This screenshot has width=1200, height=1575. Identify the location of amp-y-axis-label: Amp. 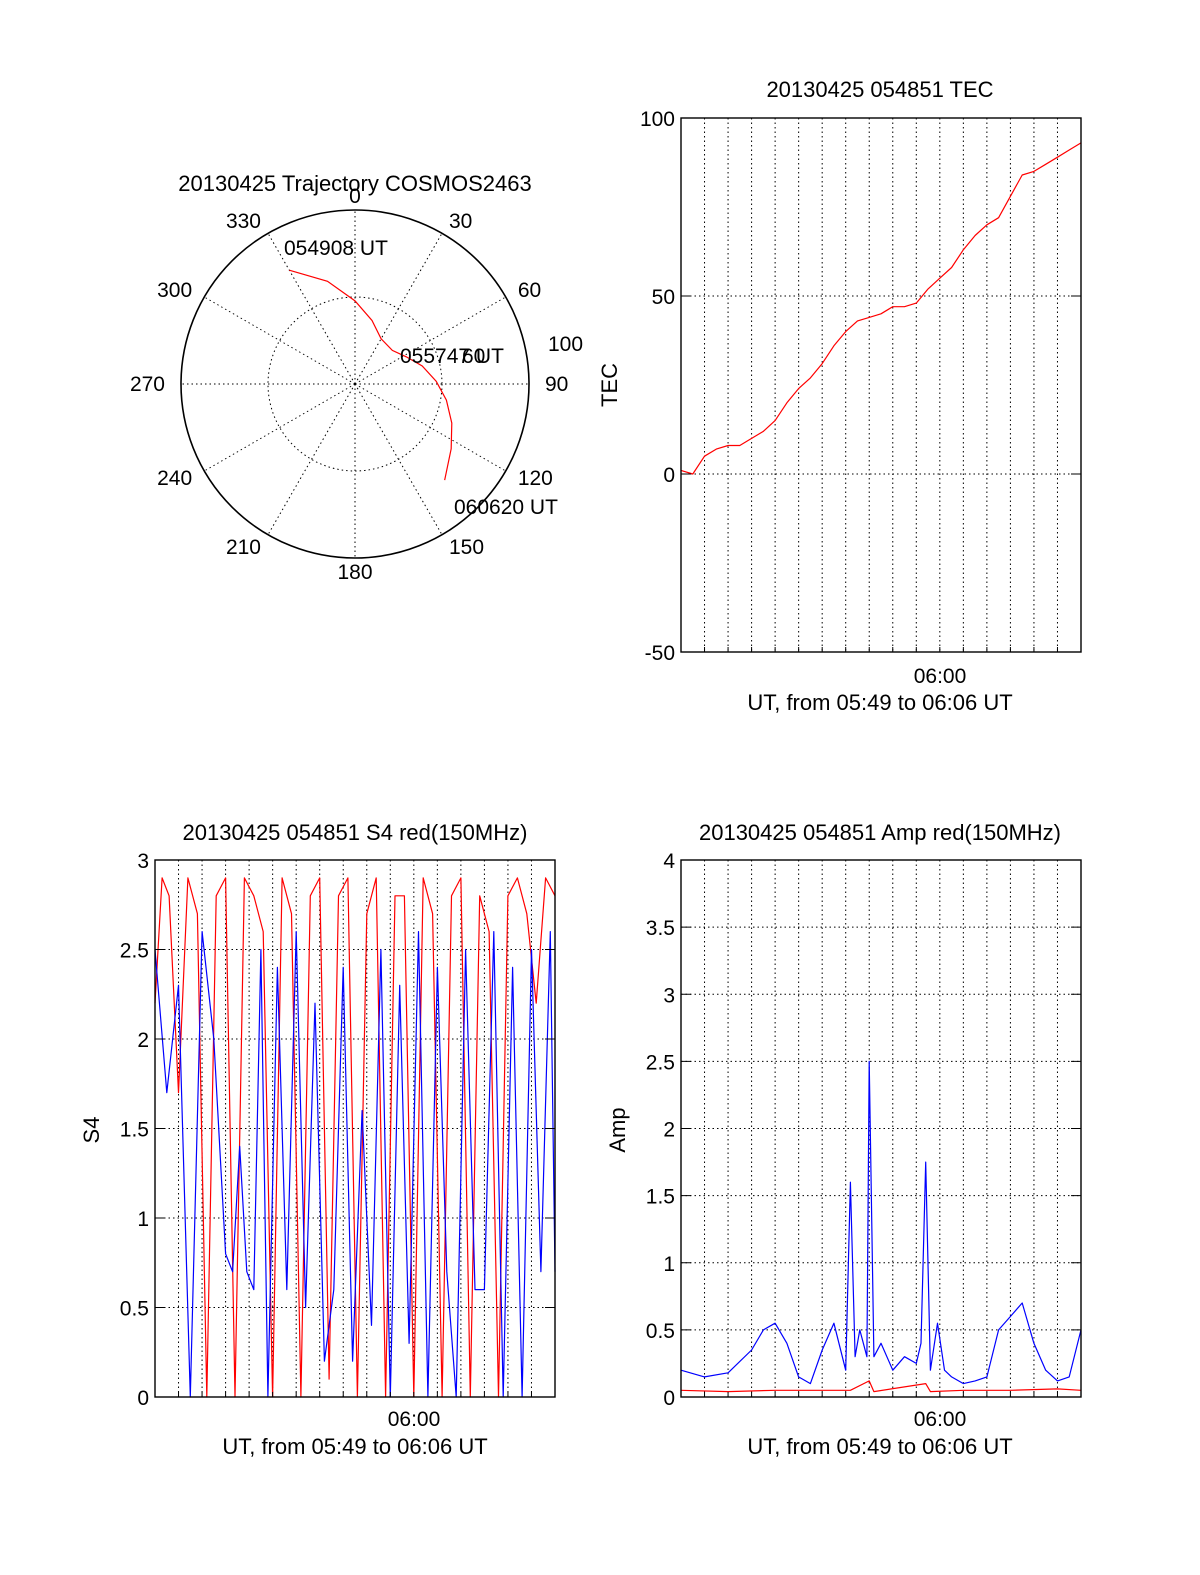
(617, 1129).